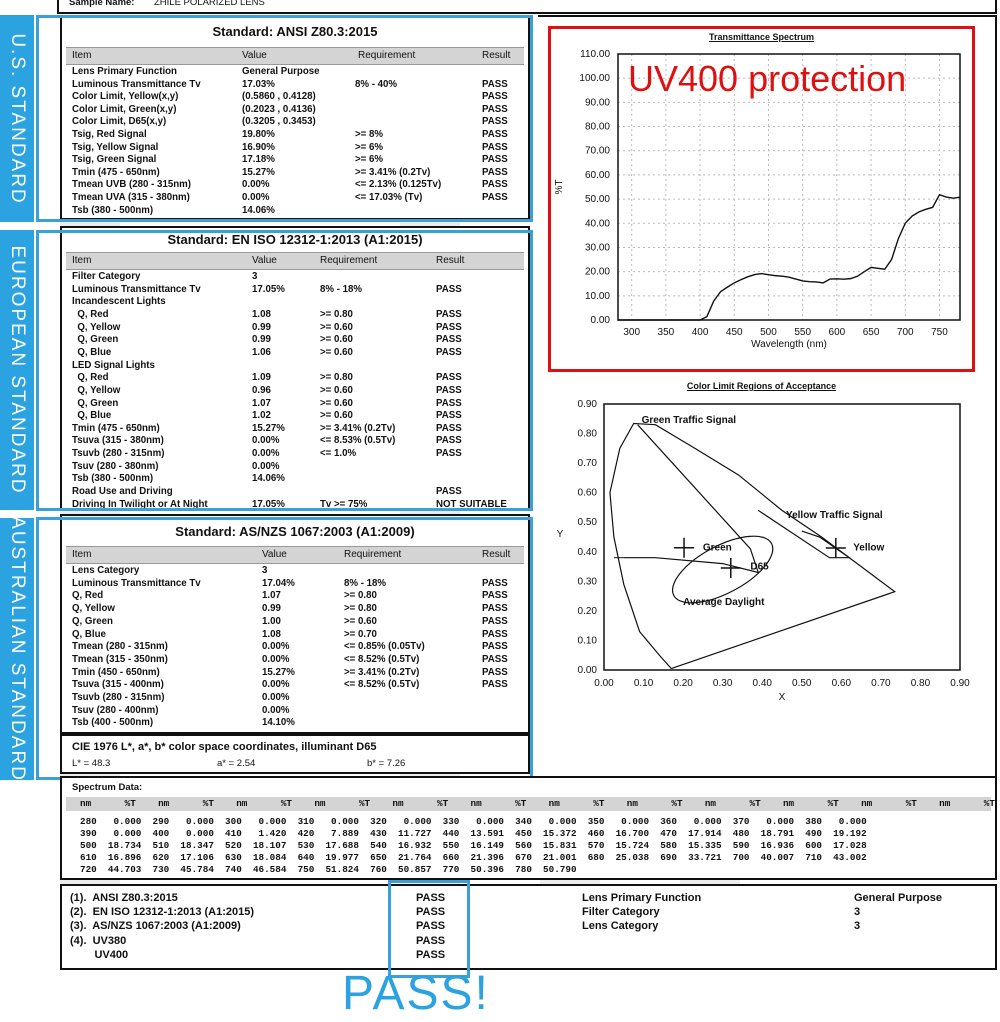 Image resolution: width=1000 pixels, height=1022 pixels. Describe the element at coordinates (300, 378) in the screenshot. I see `table-row: Q, Red 1.09 >= 0.80 PASS` at that location.